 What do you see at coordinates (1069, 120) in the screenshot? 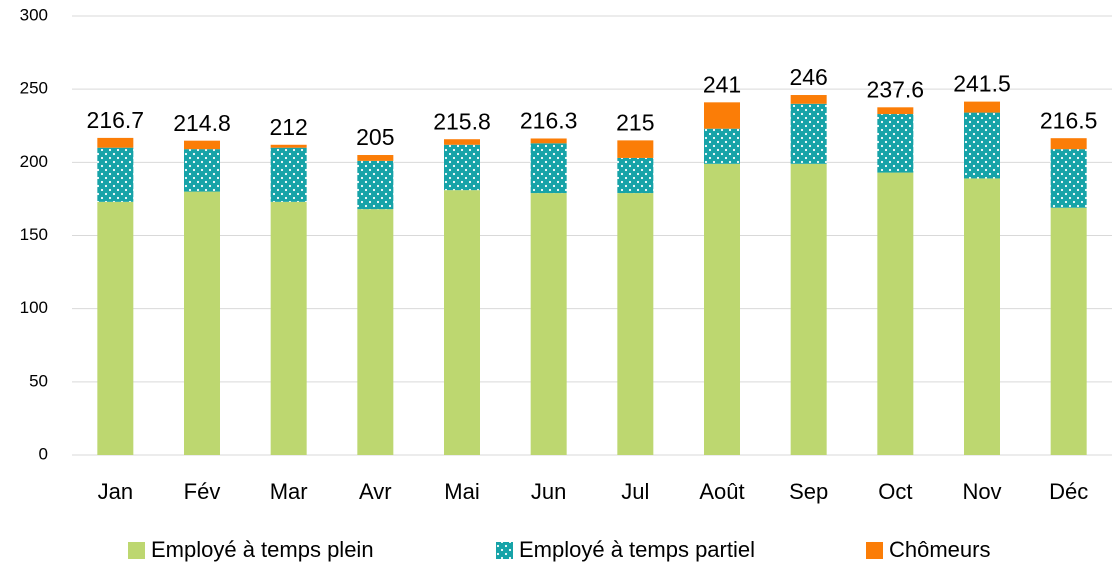
I see `total-label: 216.5` at bounding box center [1069, 120].